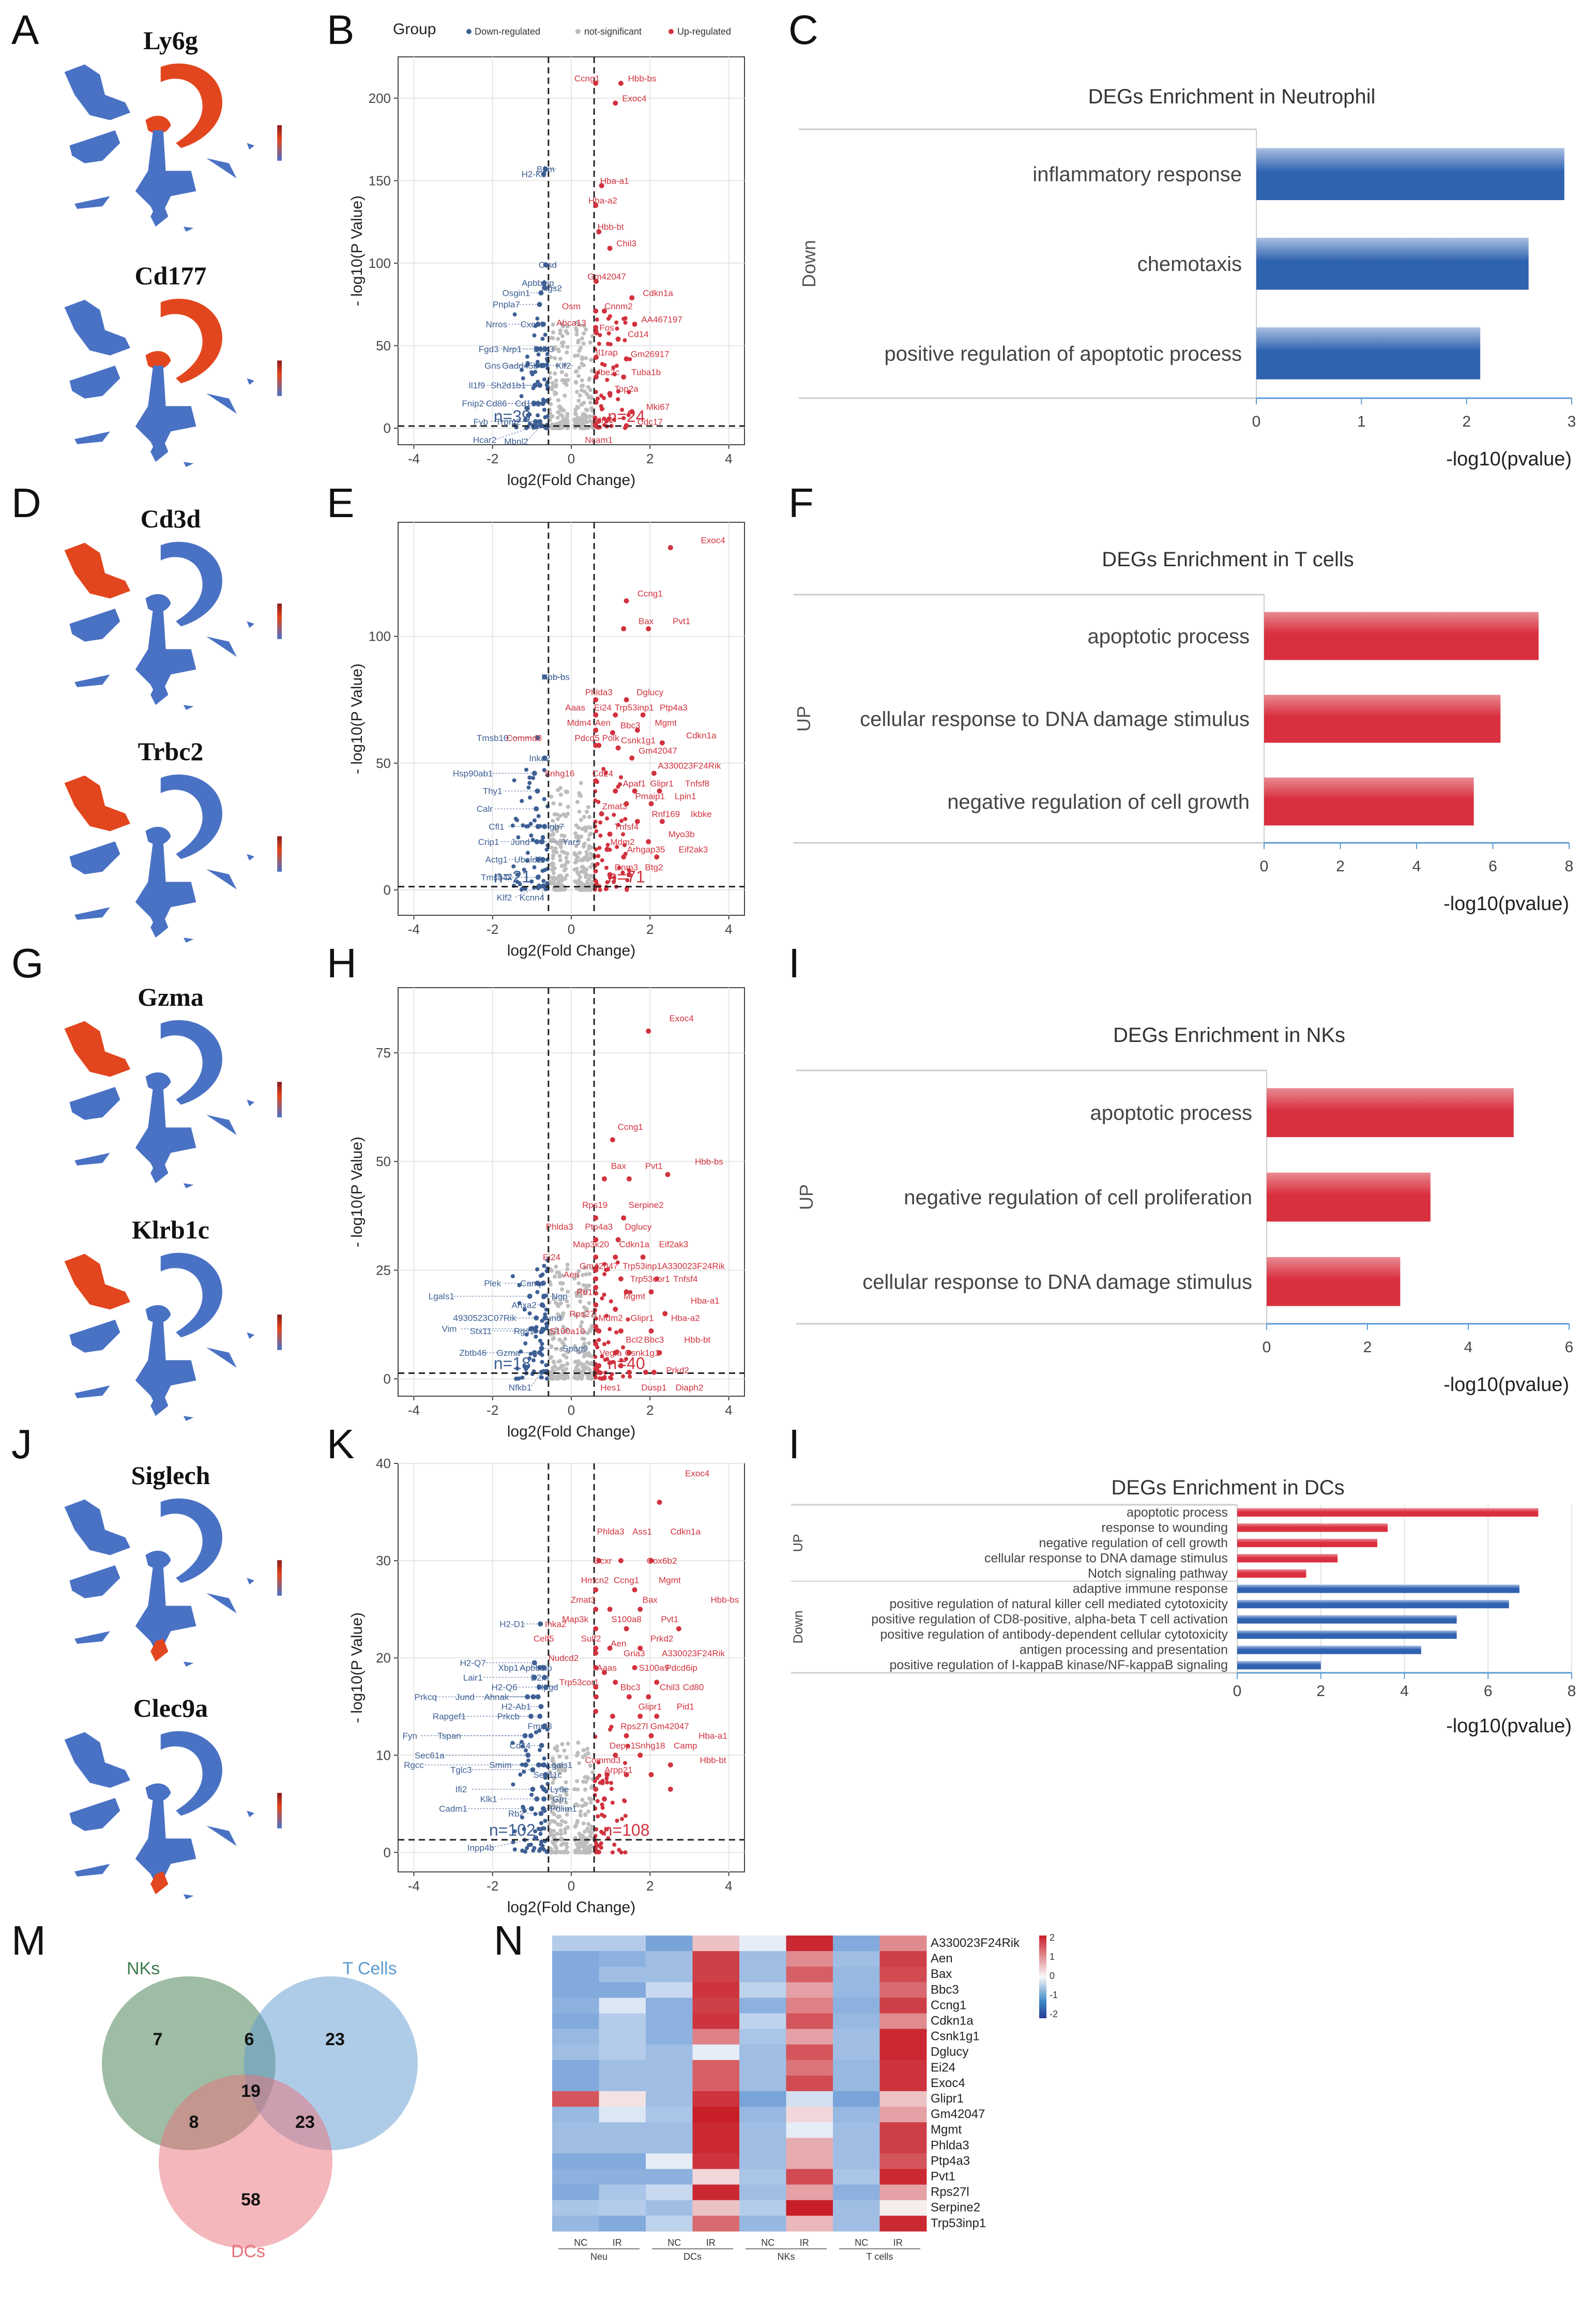 This screenshot has height=2313, width=1596. Describe the element at coordinates (188, 1185) in the screenshot. I see `umap-cluster-small` at that location.